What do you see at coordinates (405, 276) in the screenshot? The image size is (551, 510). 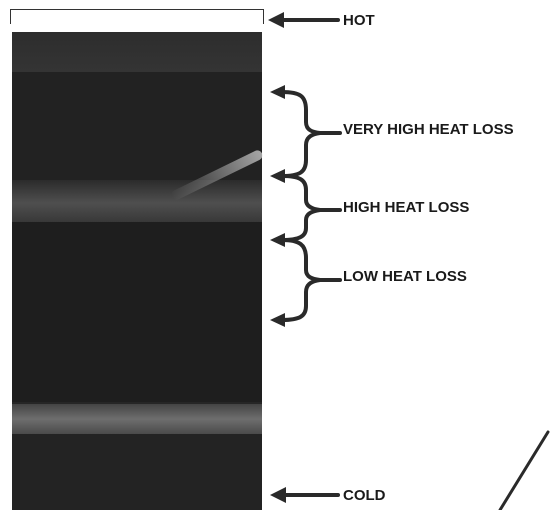 I see `label-low-heat-loss: LOW HEAT LOSS` at bounding box center [405, 276].